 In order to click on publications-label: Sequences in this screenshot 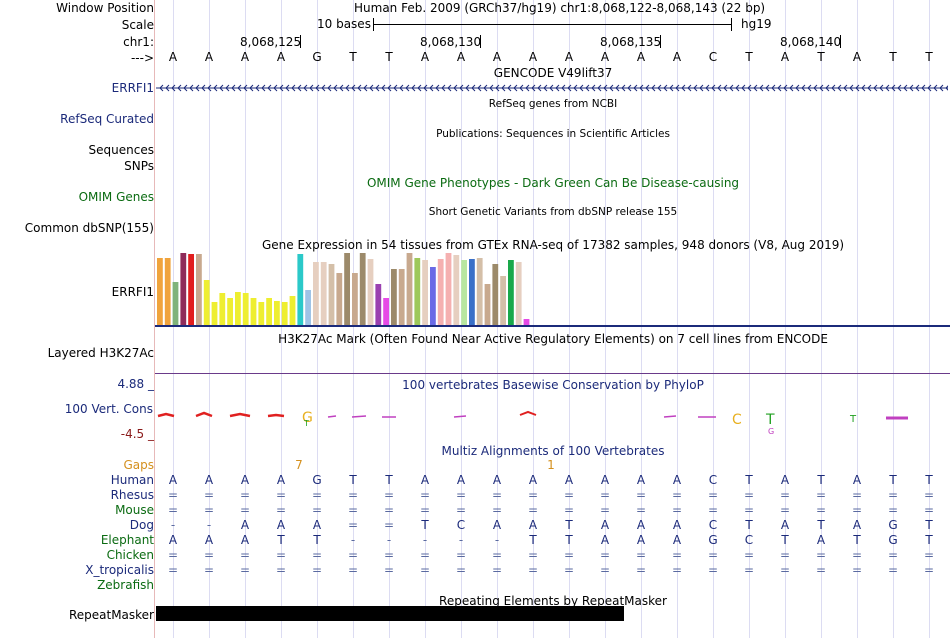, I will do `click(121, 150)`.